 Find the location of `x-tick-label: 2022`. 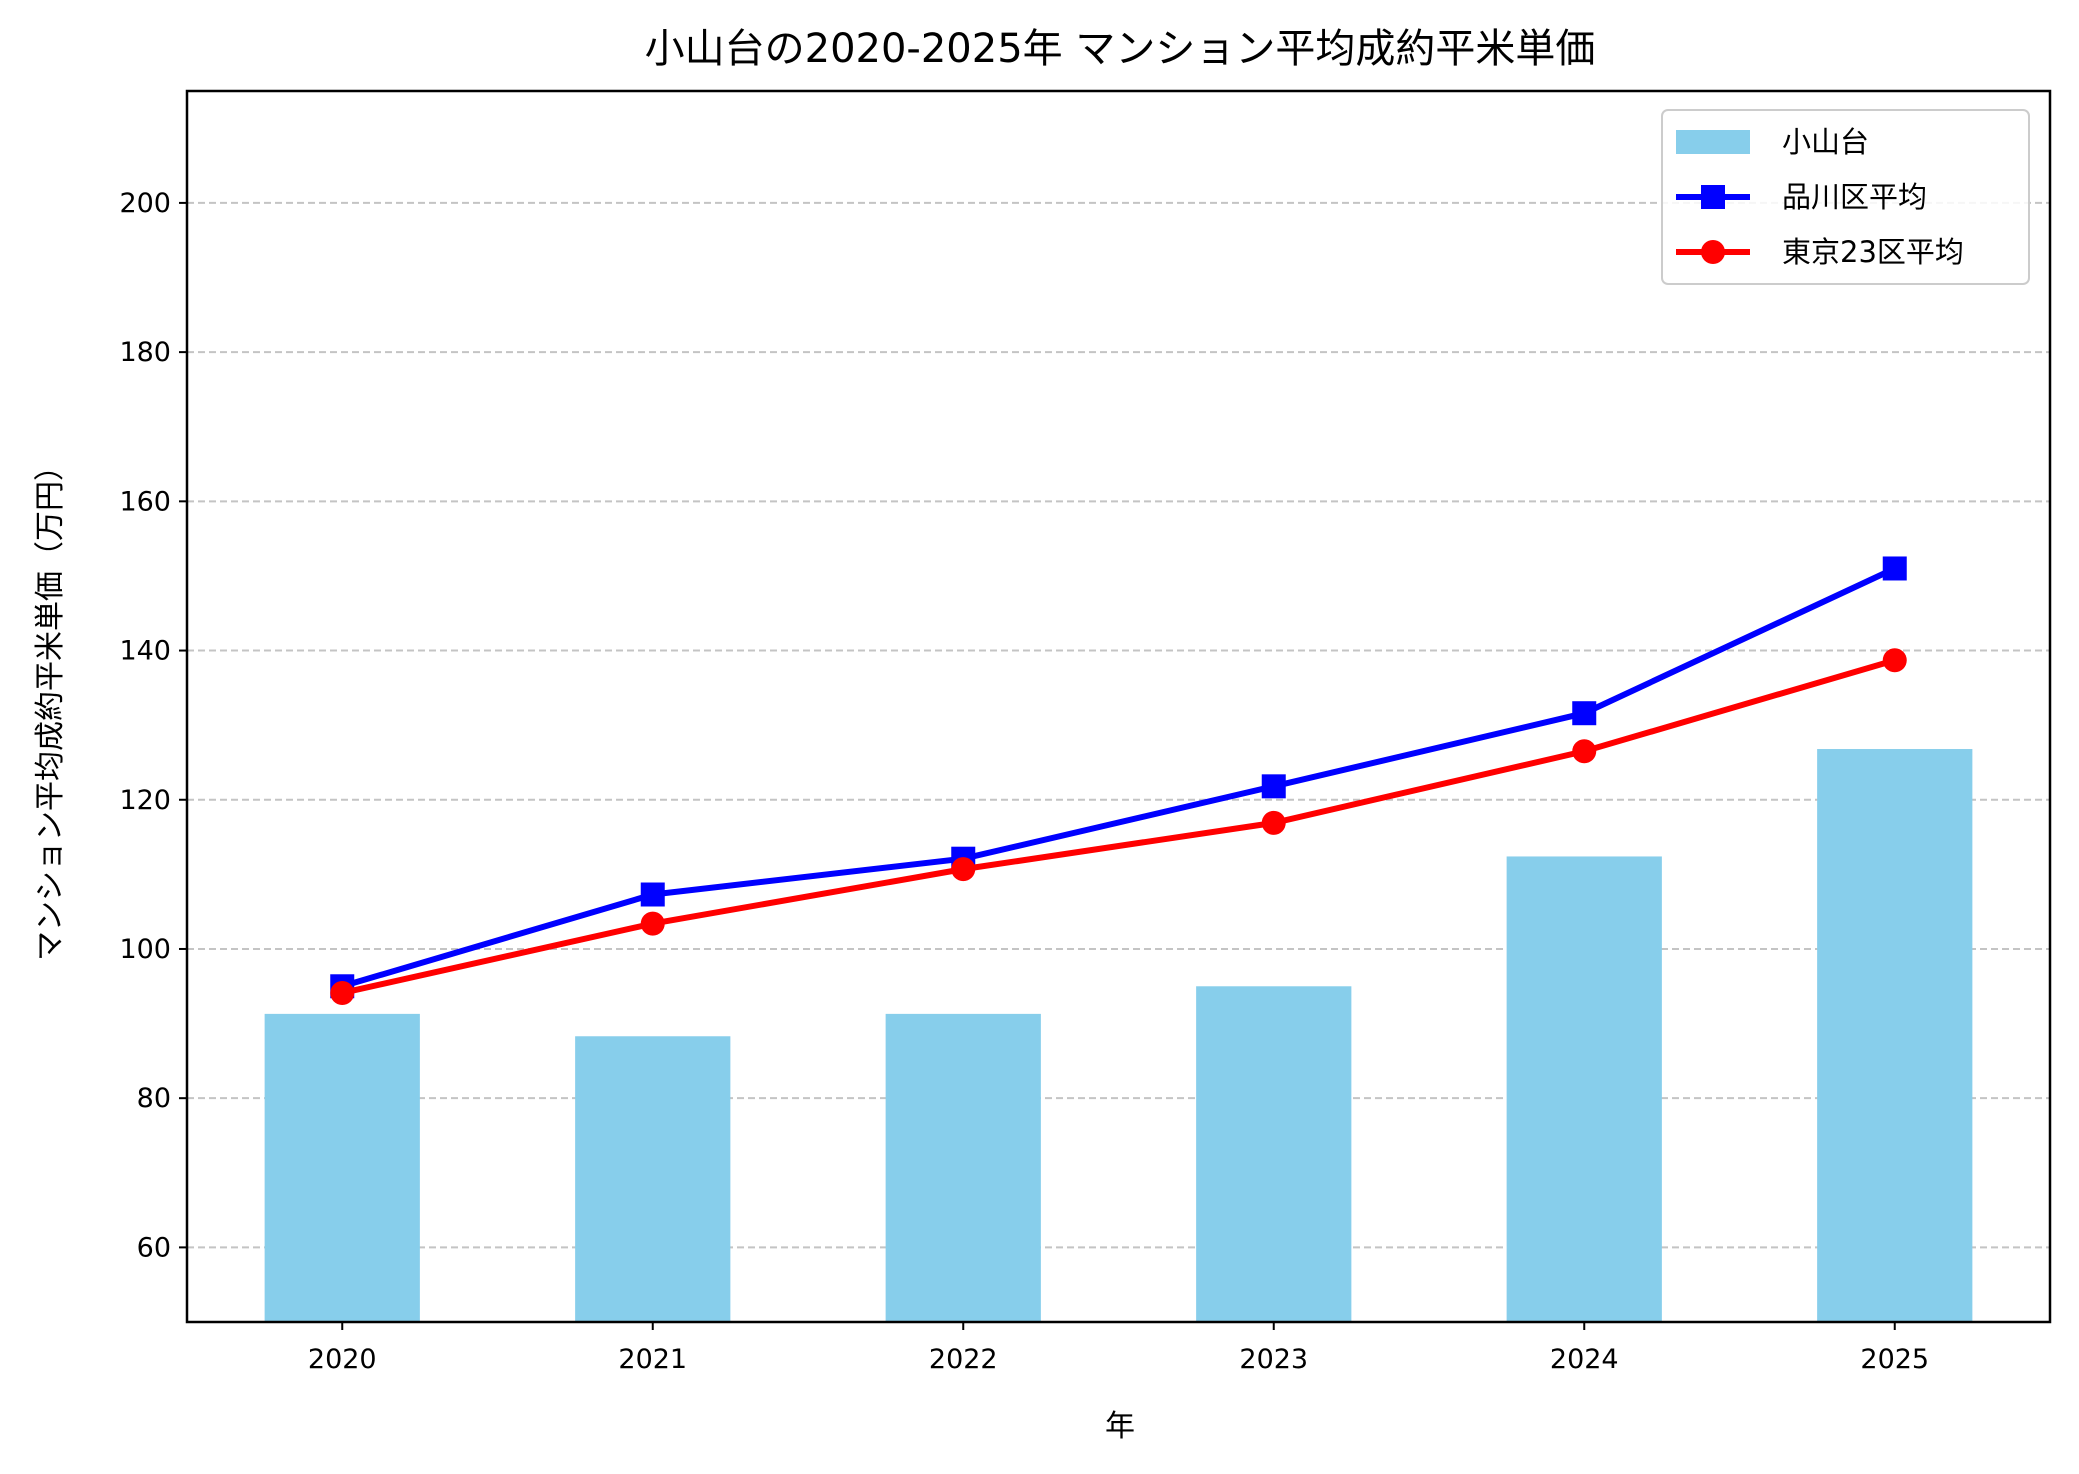

x-tick-label: 2022 is located at coordinates (963, 1359).